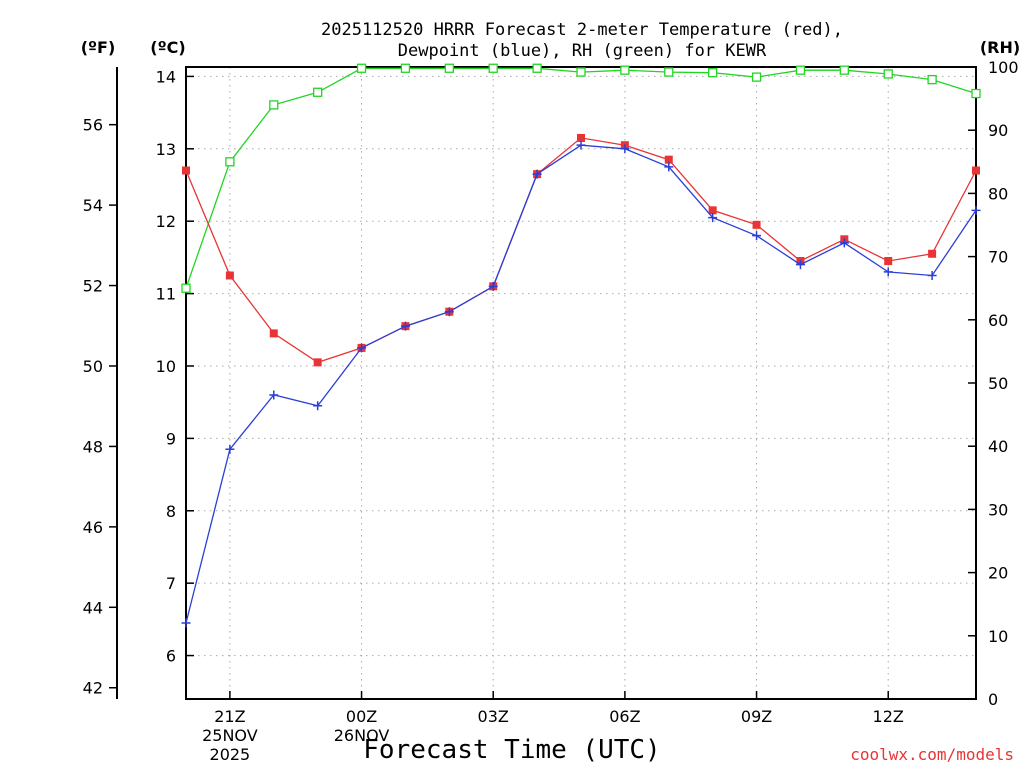  I want to click on rh-tick-label: 90, so click(998, 130).